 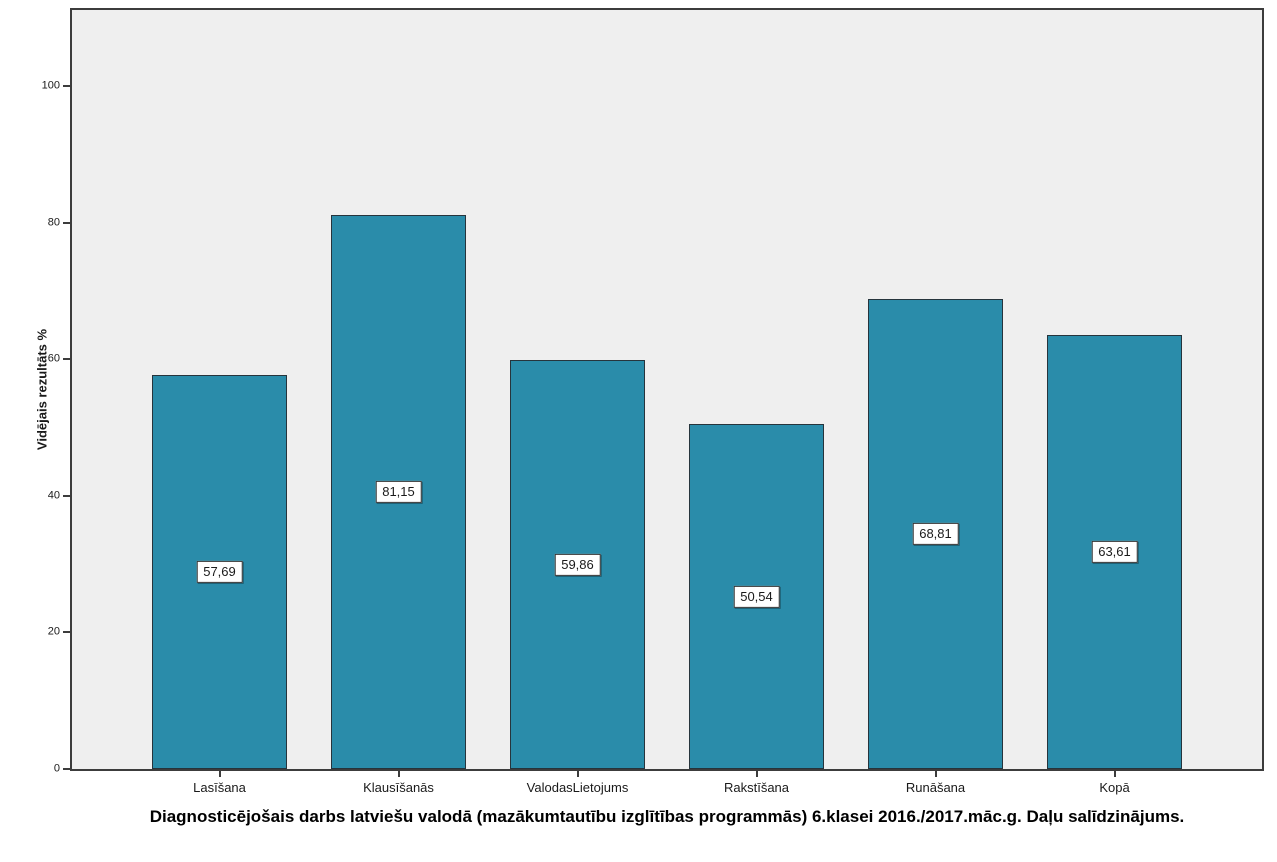 What do you see at coordinates (398, 492) in the screenshot?
I see `bar-value-label: 81,15` at bounding box center [398, 492].